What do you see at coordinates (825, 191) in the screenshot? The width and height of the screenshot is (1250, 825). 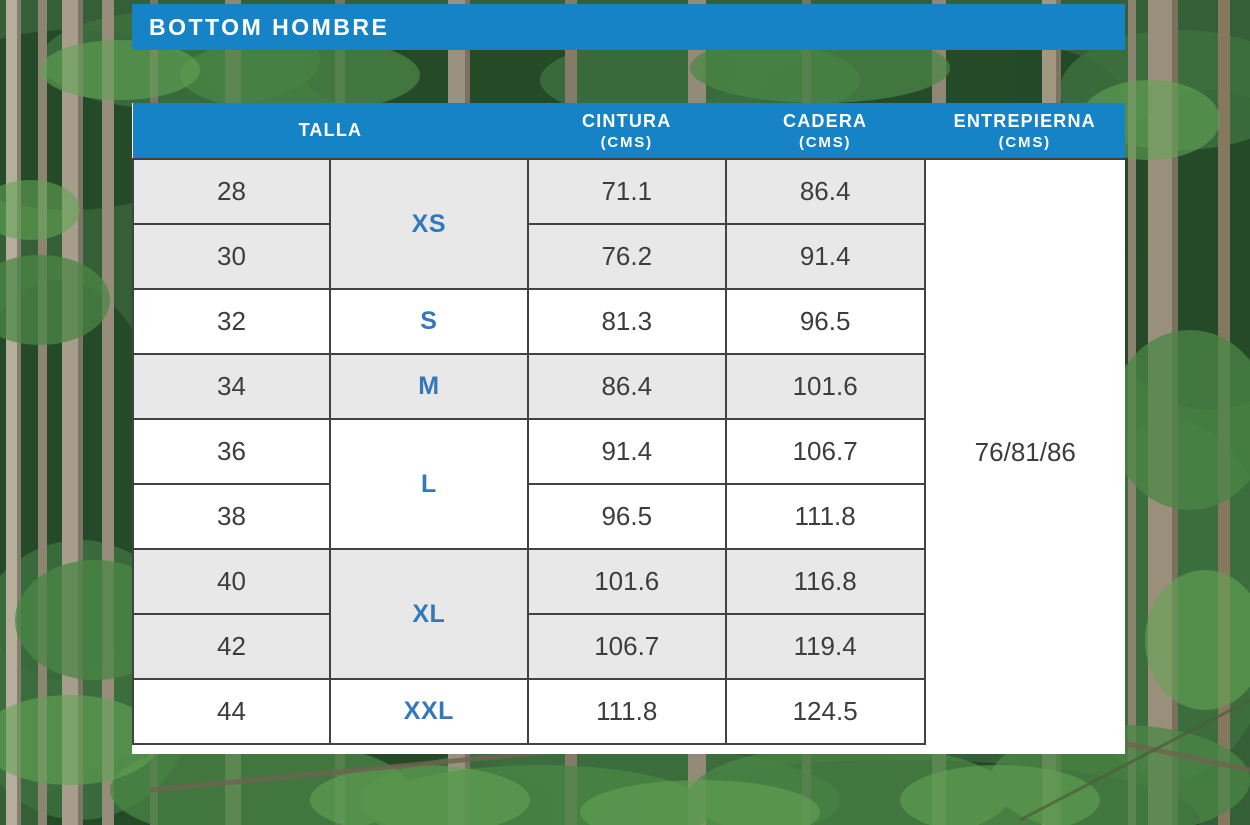 I see `cadera-value-cell: 86.4` at bounding box center [825, 191].